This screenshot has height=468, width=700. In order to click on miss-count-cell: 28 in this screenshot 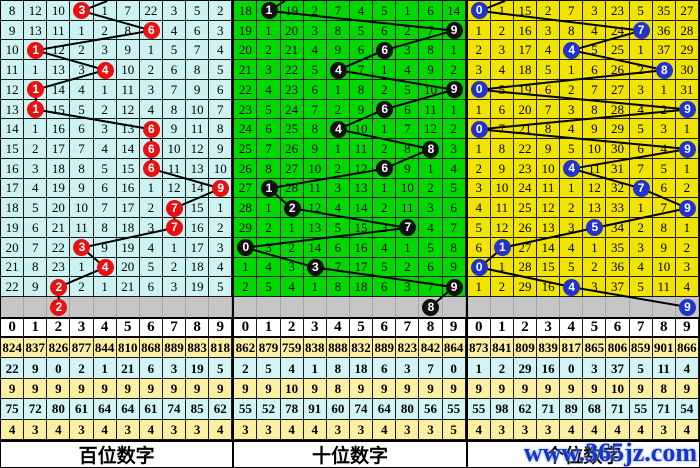, I will do `click(525, 267)`.